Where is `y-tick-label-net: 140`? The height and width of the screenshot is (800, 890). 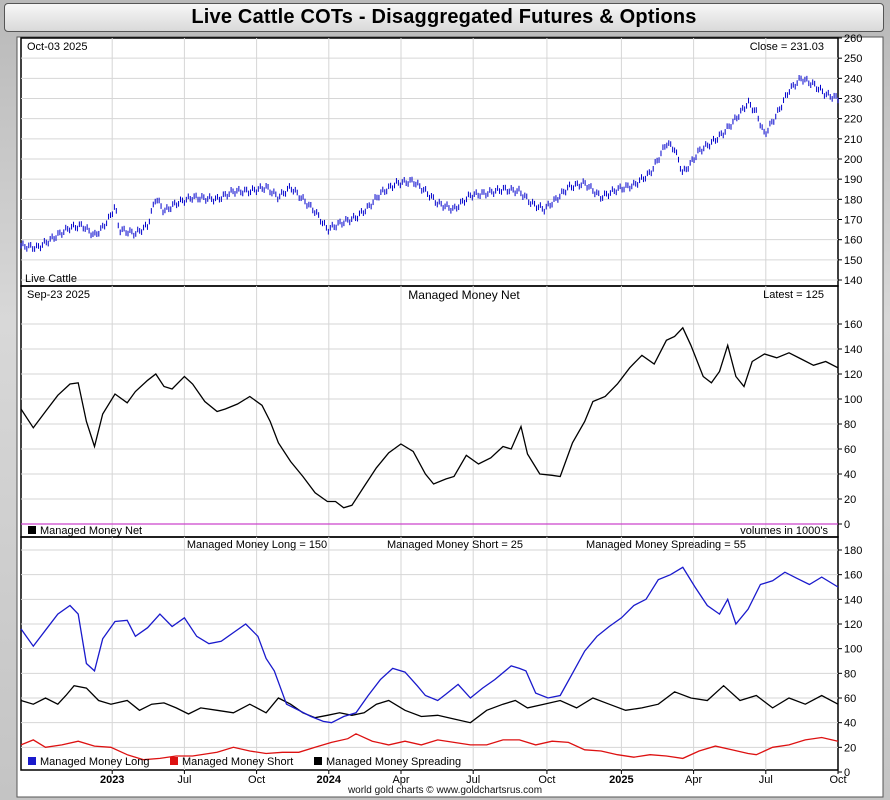 y-tick-label-net: 140 is located at coordinates (853, 350).